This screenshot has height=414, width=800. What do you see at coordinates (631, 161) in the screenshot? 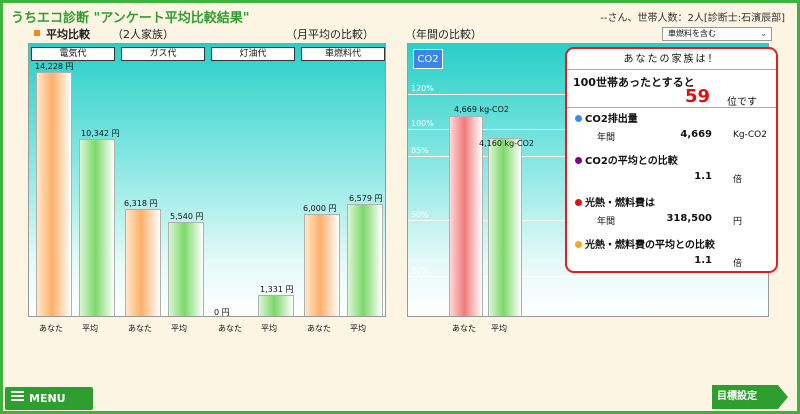
I see `row-title: CO2の平均との比較` at bounding box center [631, 161].